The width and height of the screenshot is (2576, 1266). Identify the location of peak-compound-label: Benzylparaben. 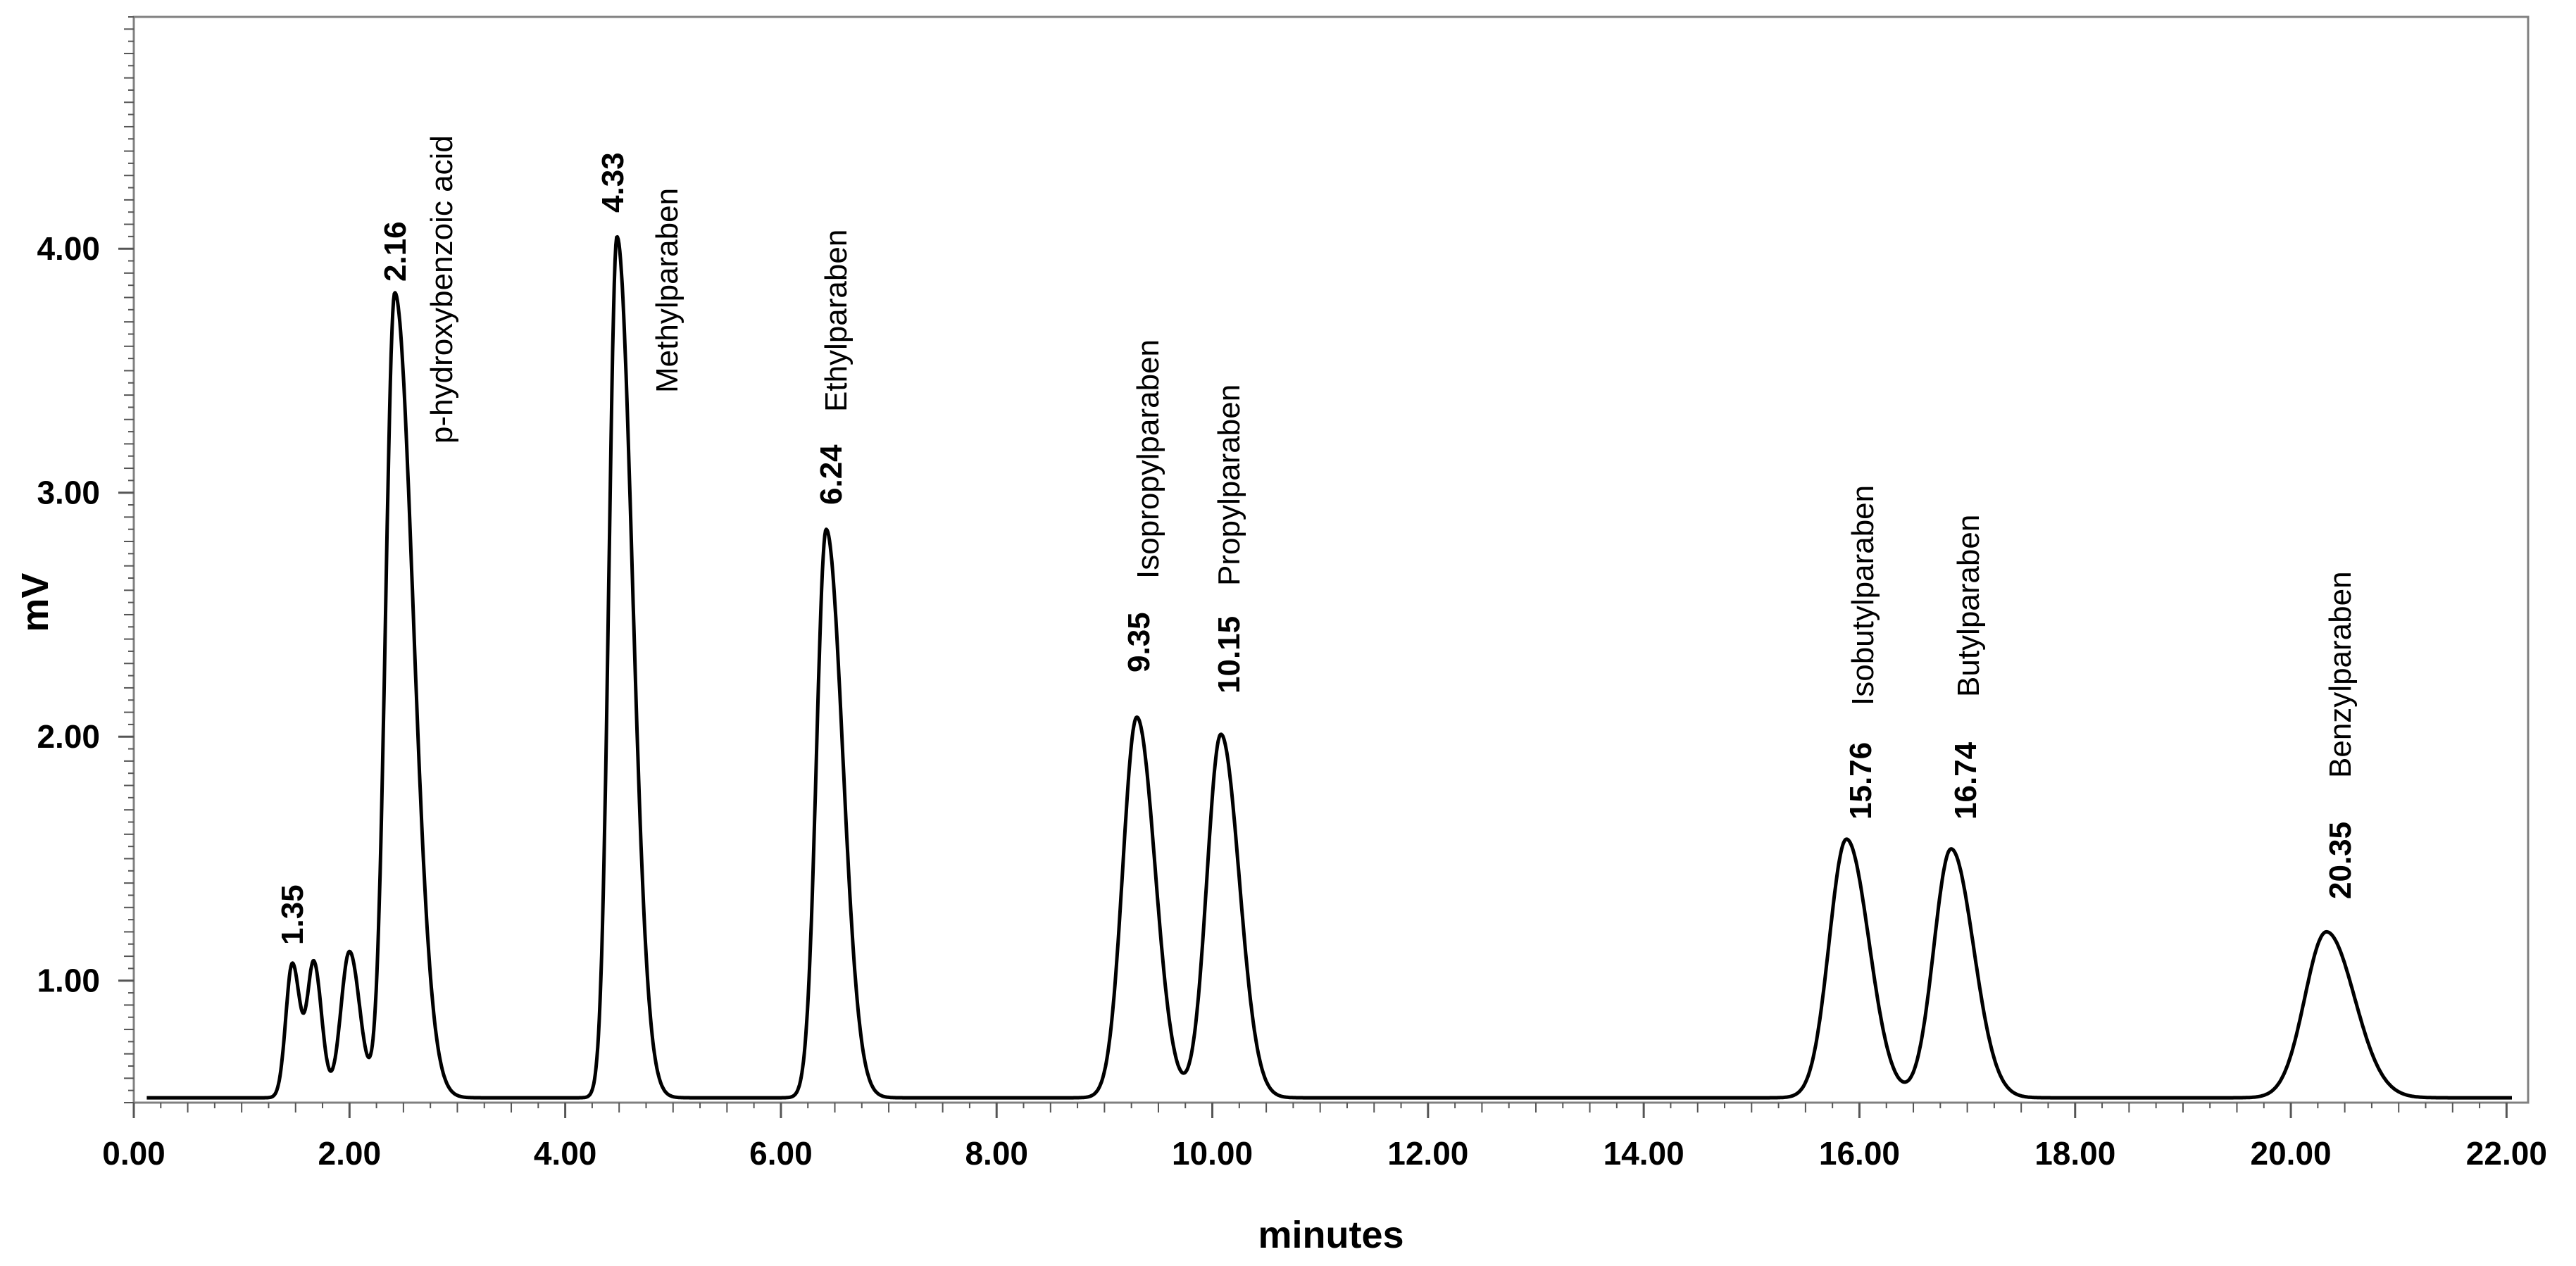
(2340, 674).